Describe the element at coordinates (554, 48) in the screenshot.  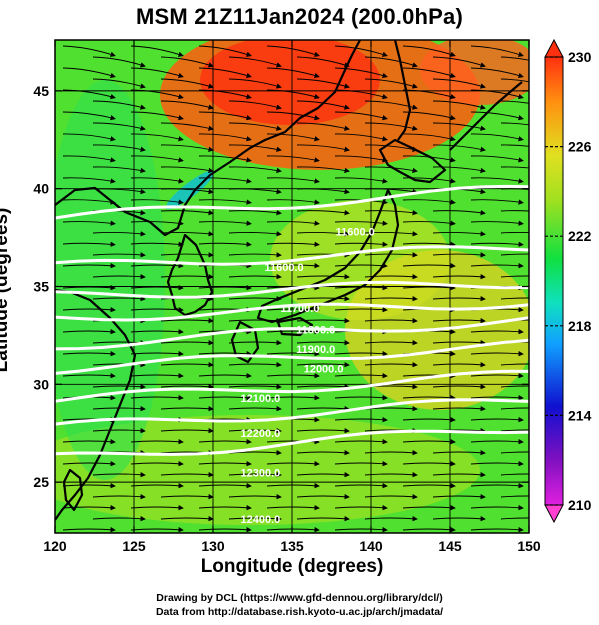
I see `colorbar-top-triangle` at that location.